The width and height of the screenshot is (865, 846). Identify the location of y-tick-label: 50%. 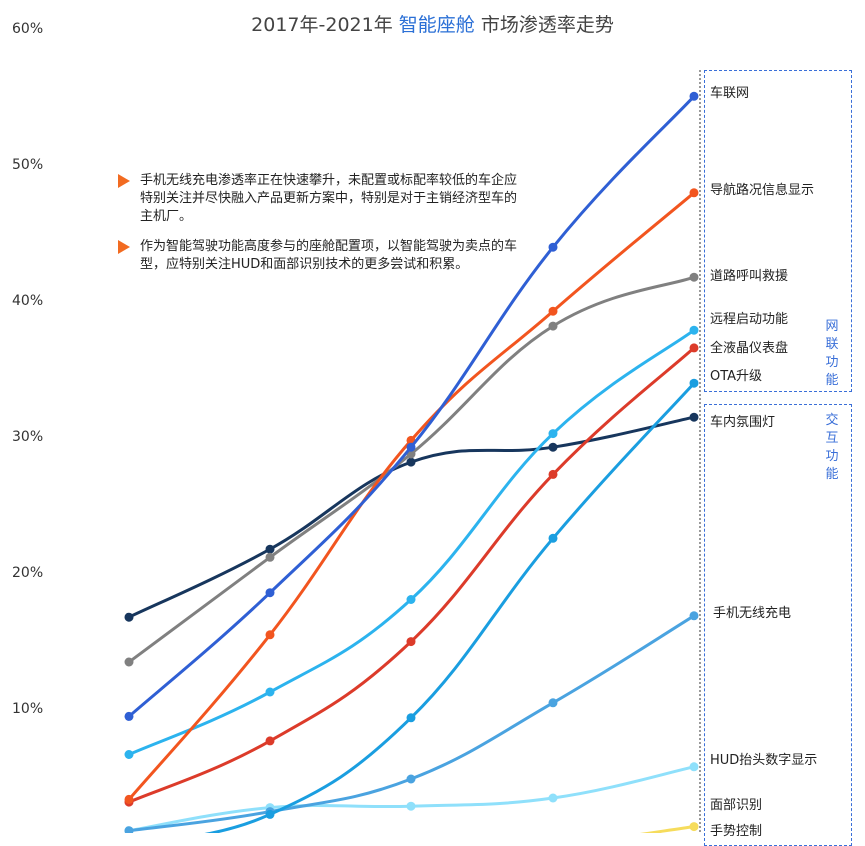
(28, 165).